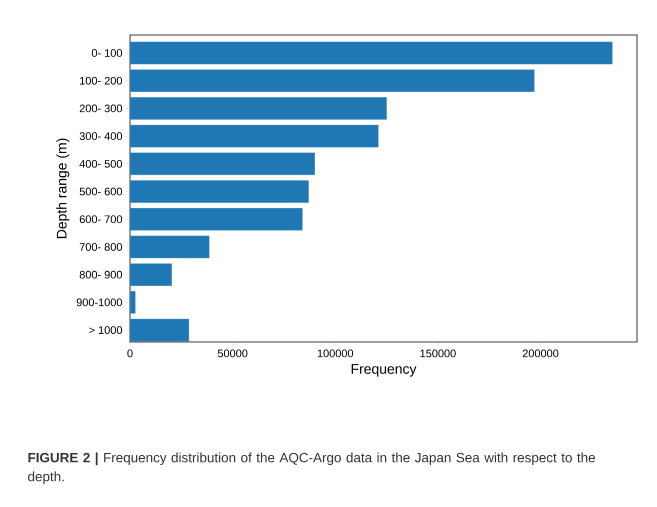 This screenshot has height=507, width=657. I want to click on y-tick-label: 300- 400, so click(101, 136).